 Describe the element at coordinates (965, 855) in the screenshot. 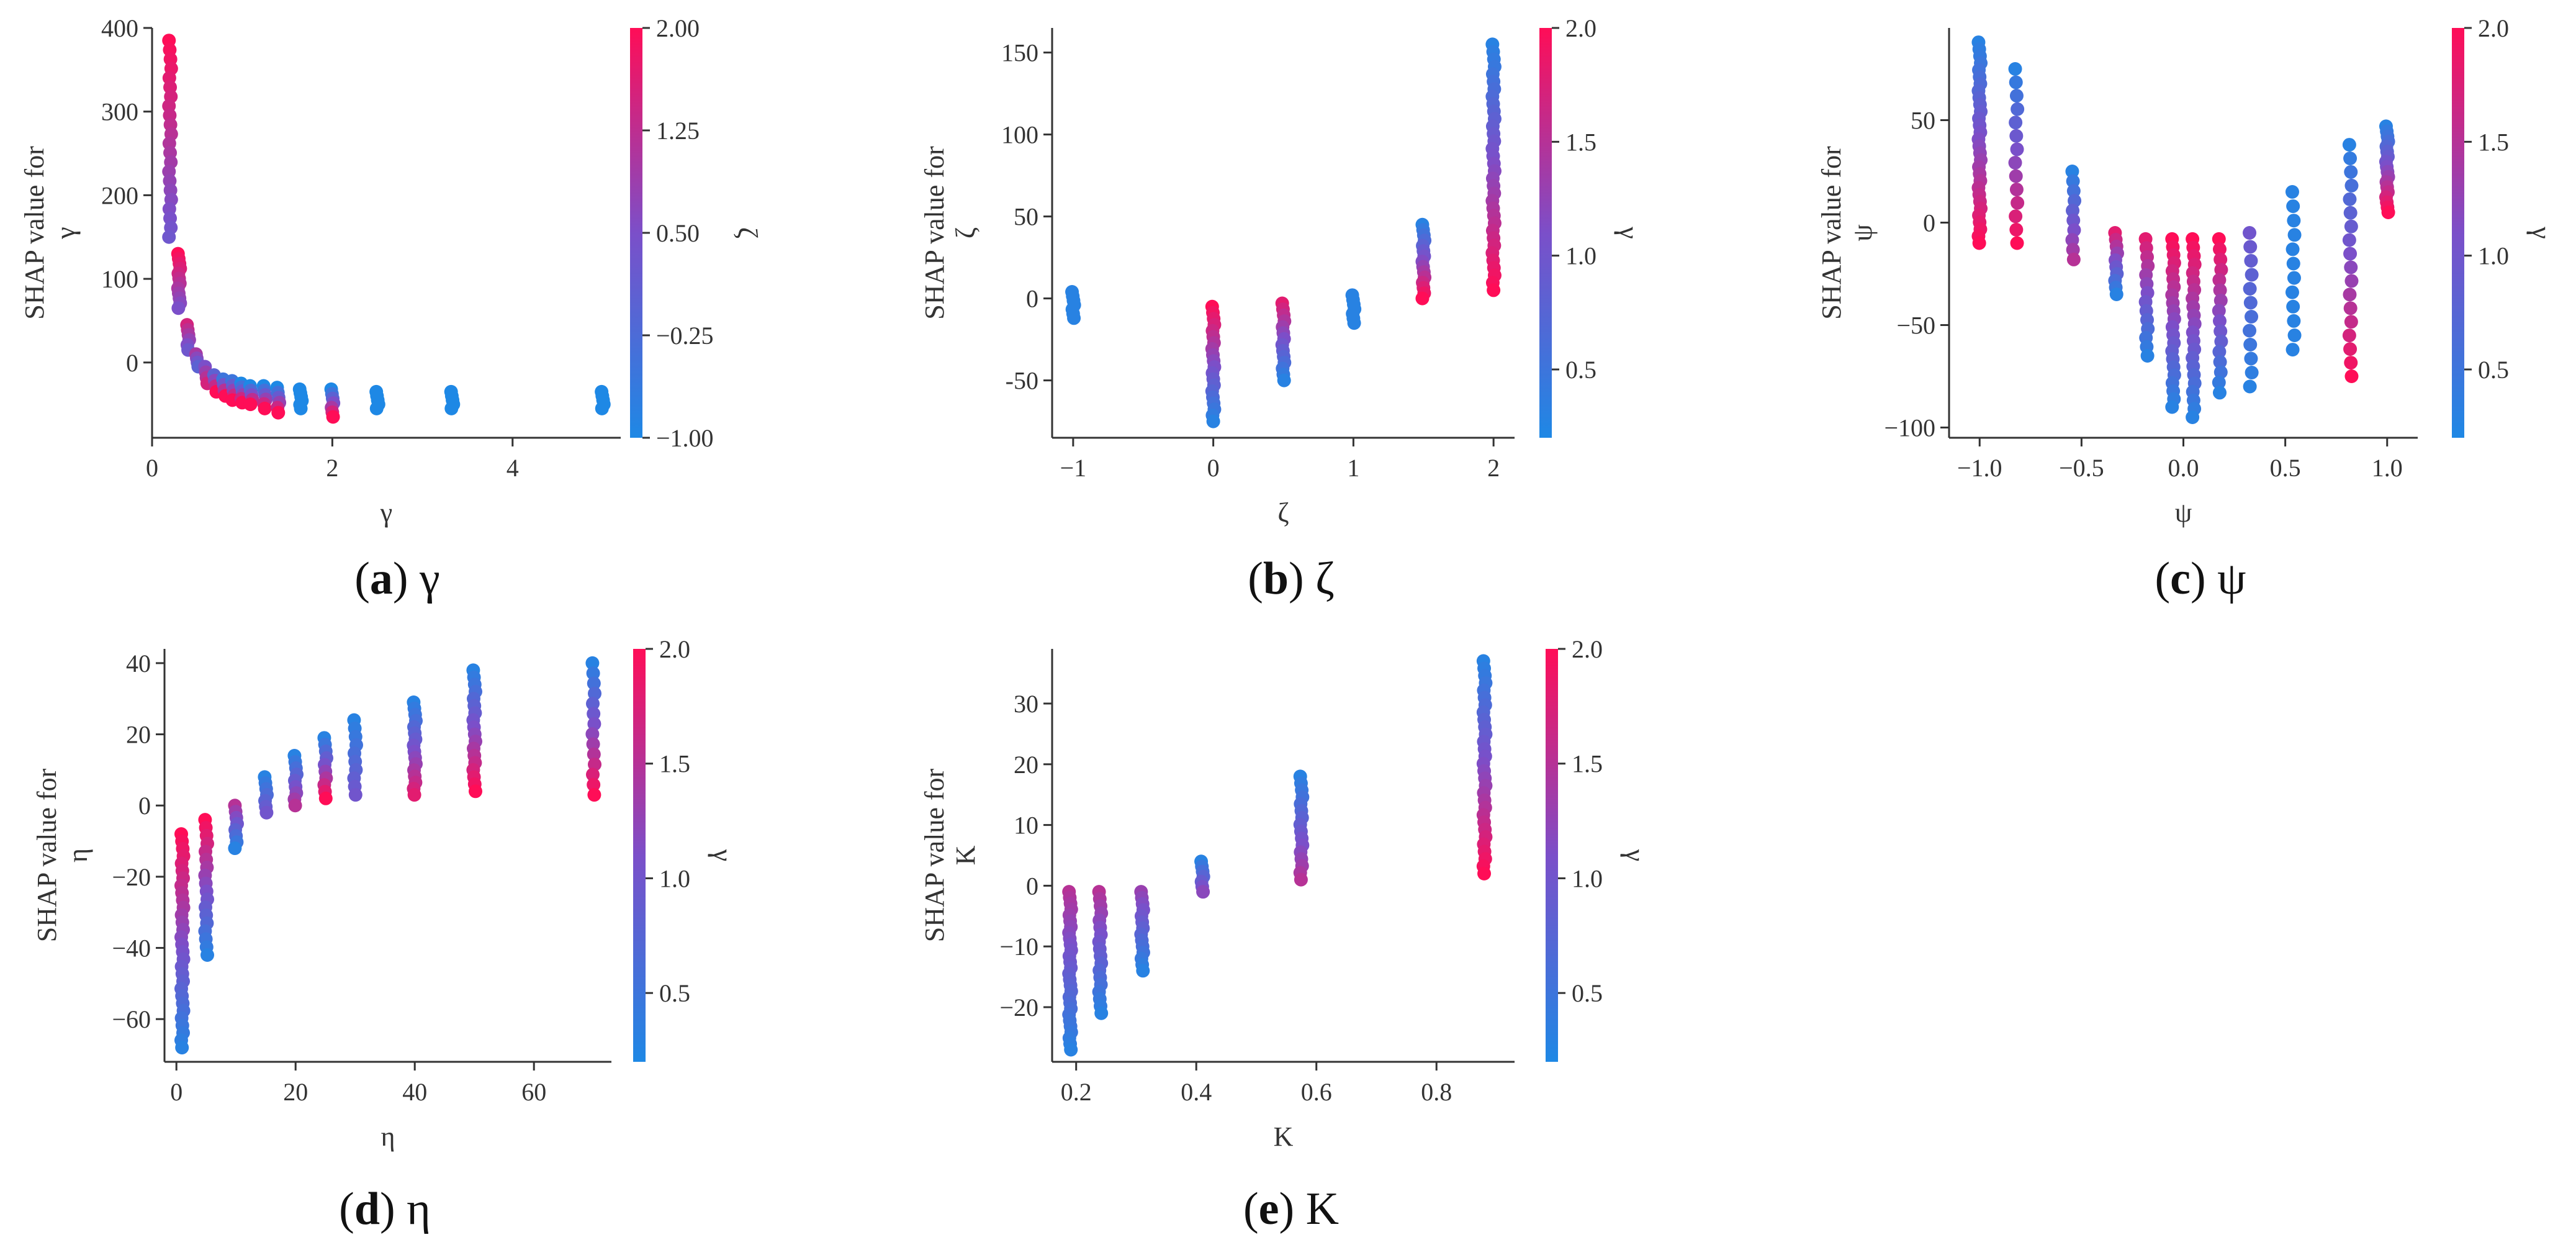

I see `y-axis-label-feature: K` at that location.